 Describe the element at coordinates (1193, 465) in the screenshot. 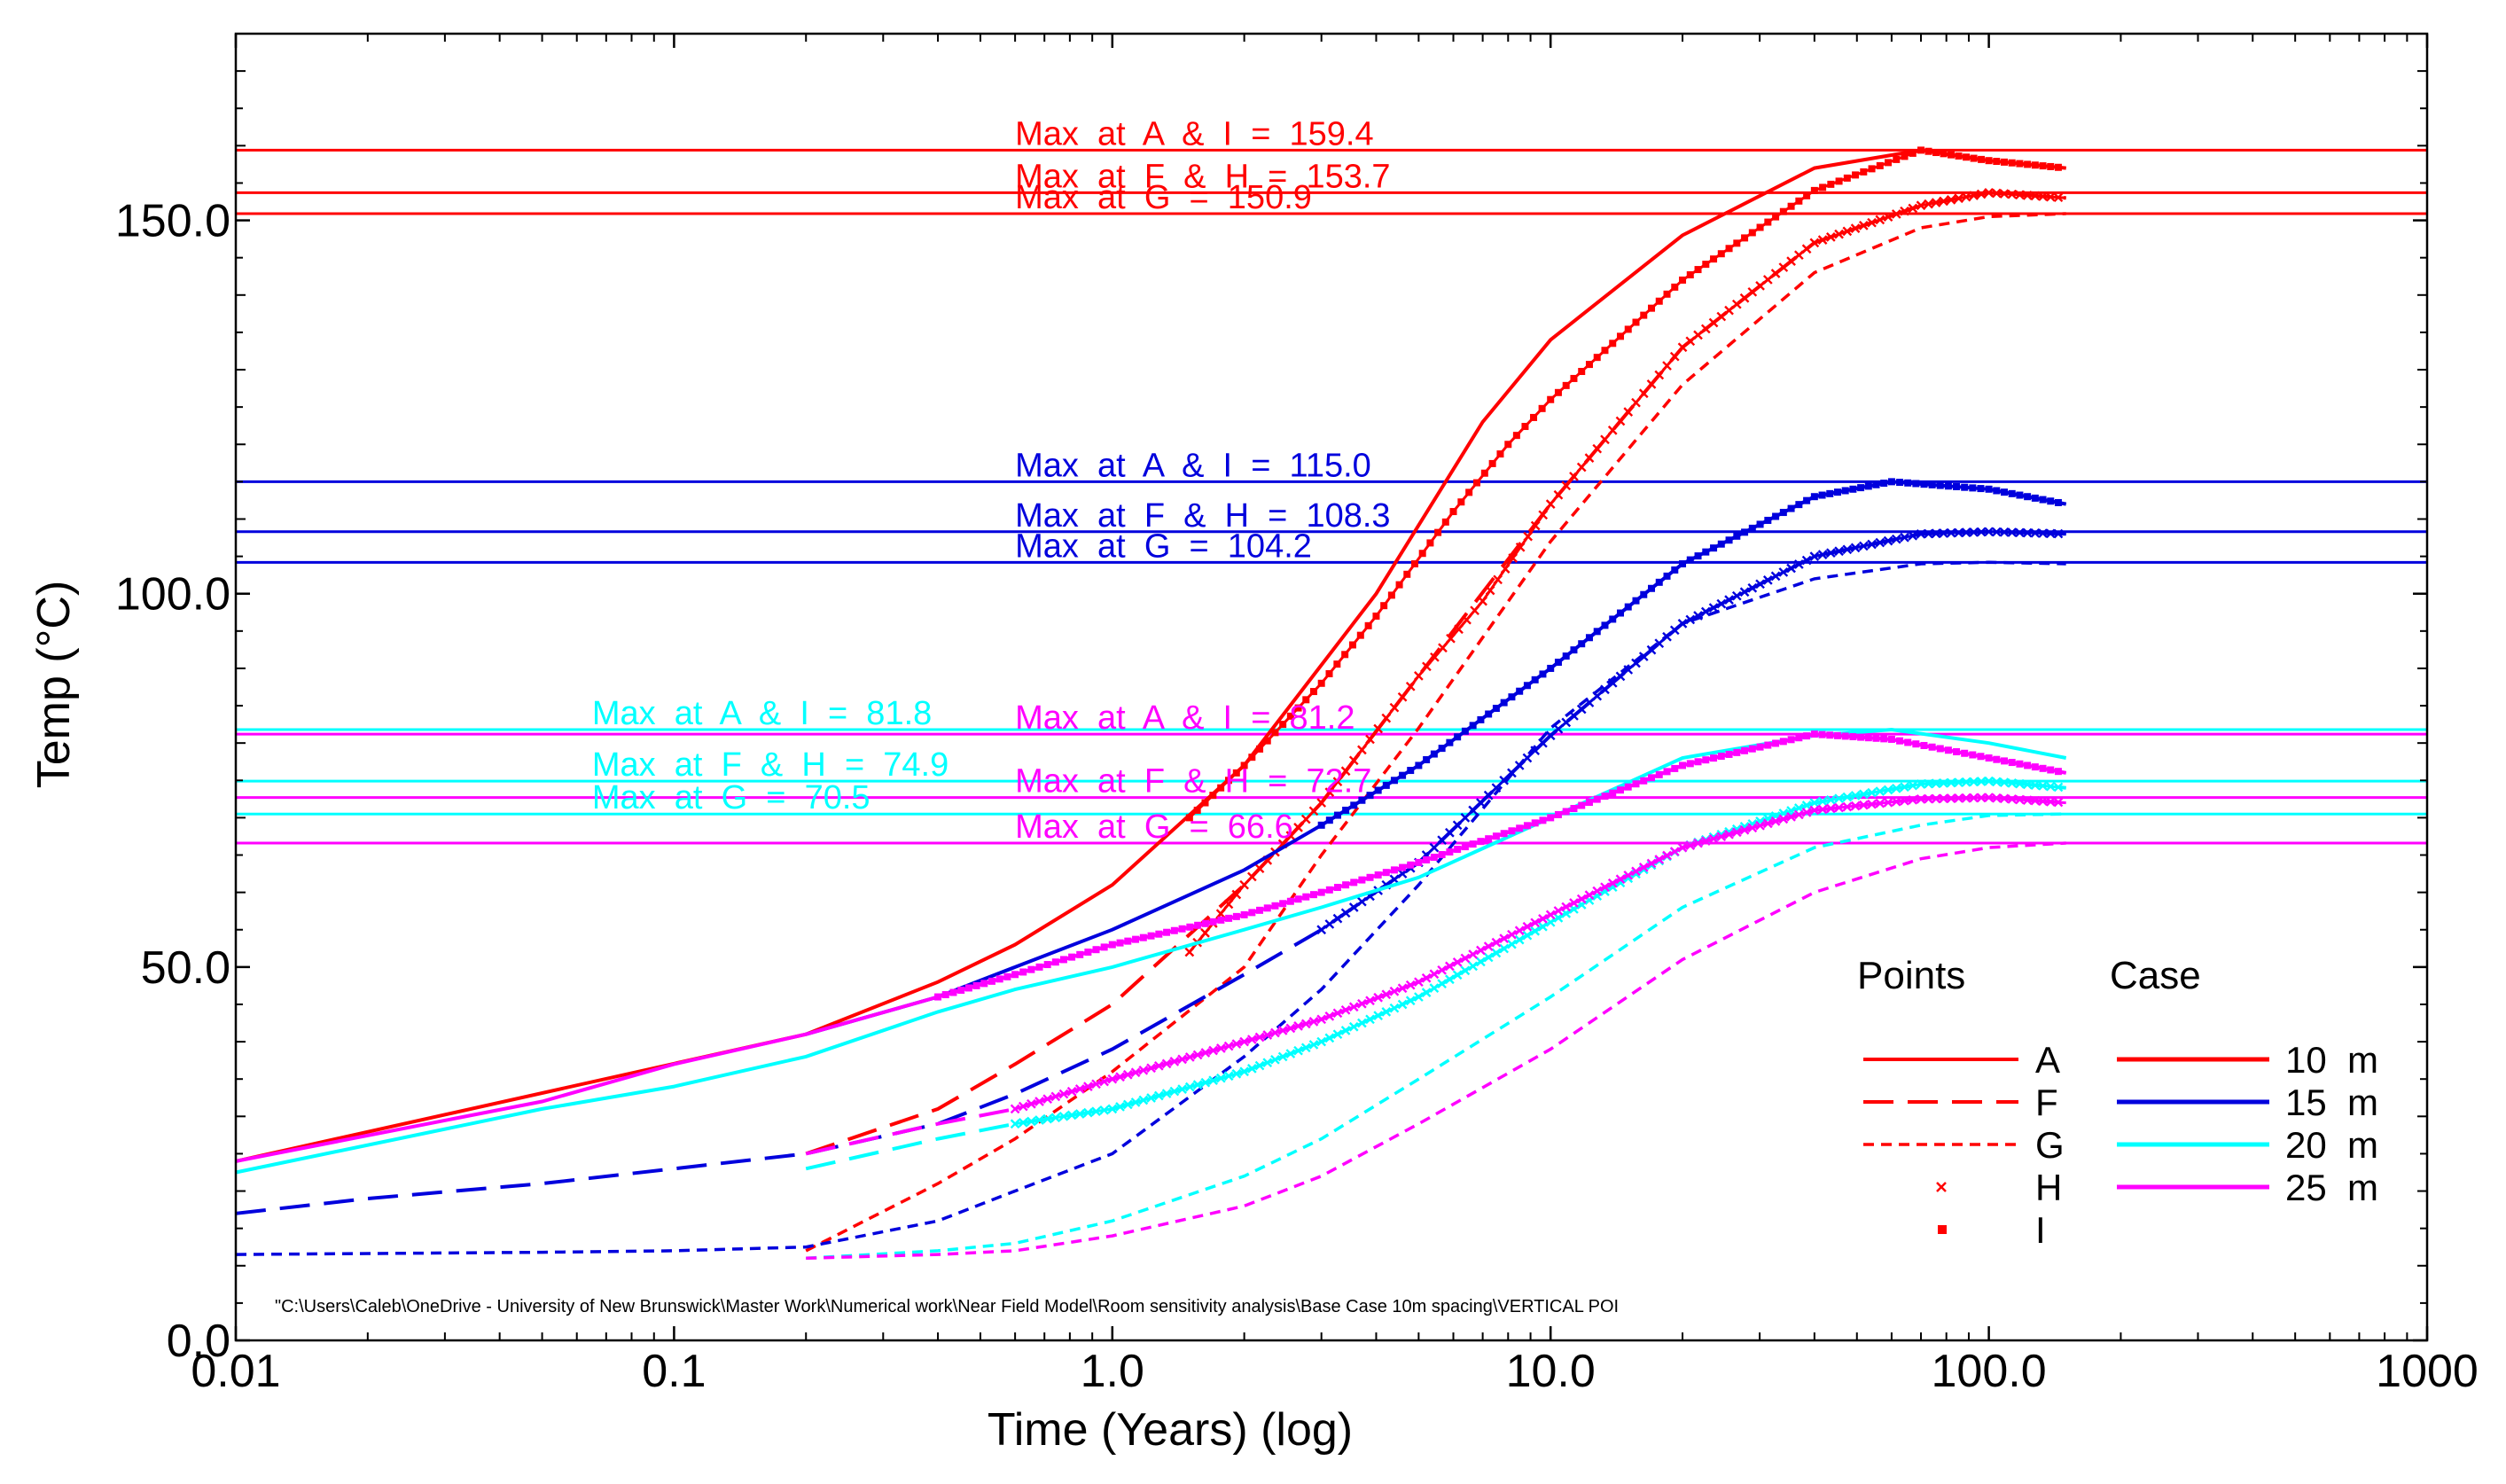

I see `max-annotation: Max at A & I = 115.0` at that location.